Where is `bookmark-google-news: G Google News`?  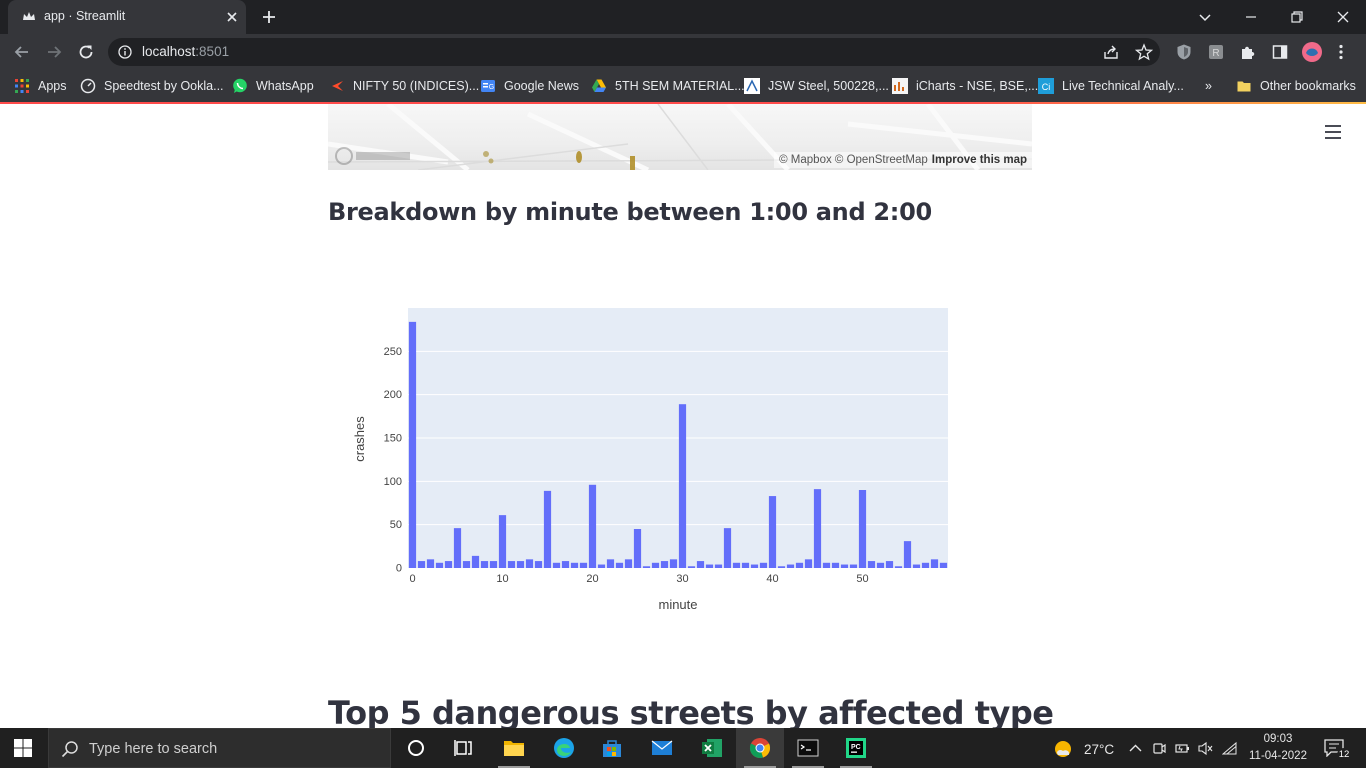
bookmark-google-news: G Google News is located at coordinates (529, 86).